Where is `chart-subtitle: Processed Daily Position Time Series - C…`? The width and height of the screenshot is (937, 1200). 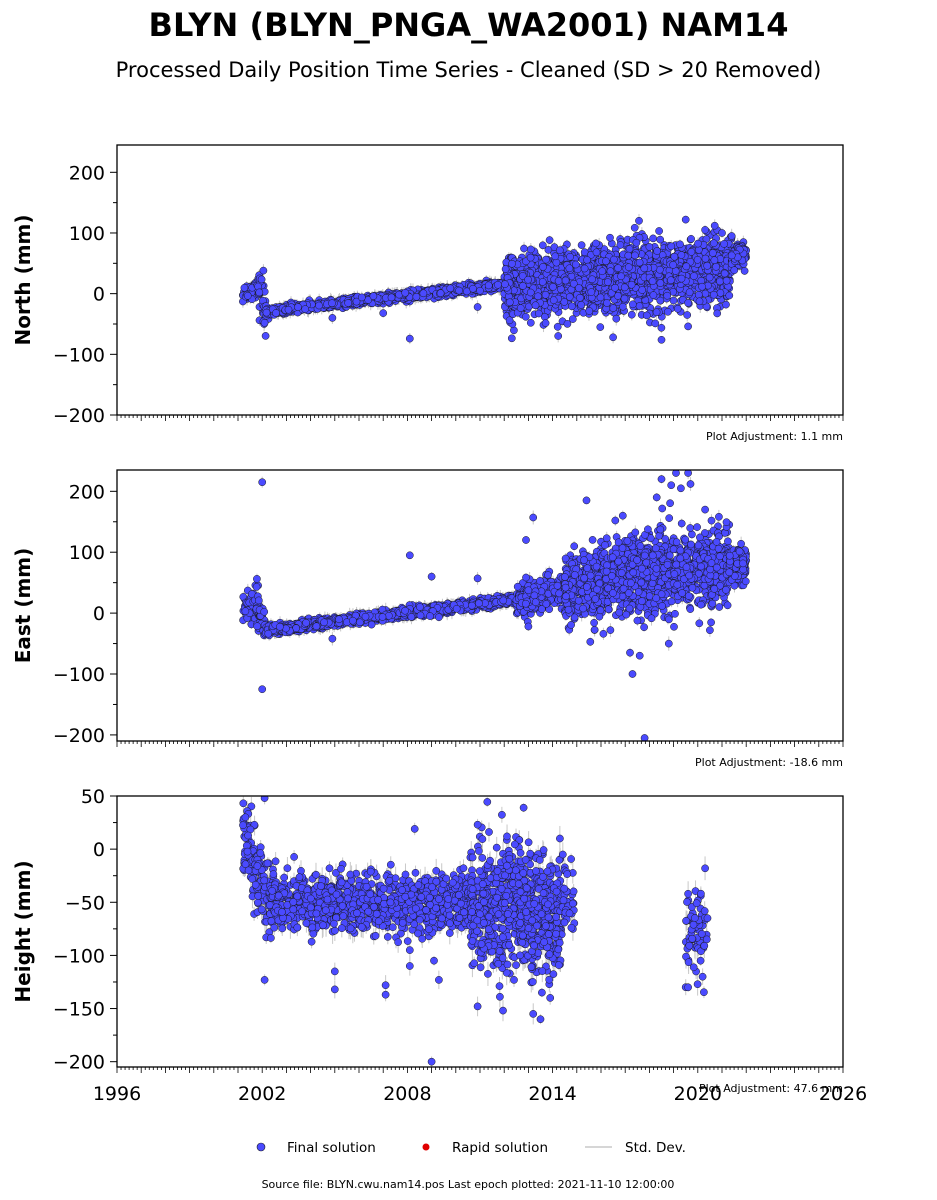 chart-subtitle: Processed Daily Position Time Series - C… is located at coordinates (468, 70).